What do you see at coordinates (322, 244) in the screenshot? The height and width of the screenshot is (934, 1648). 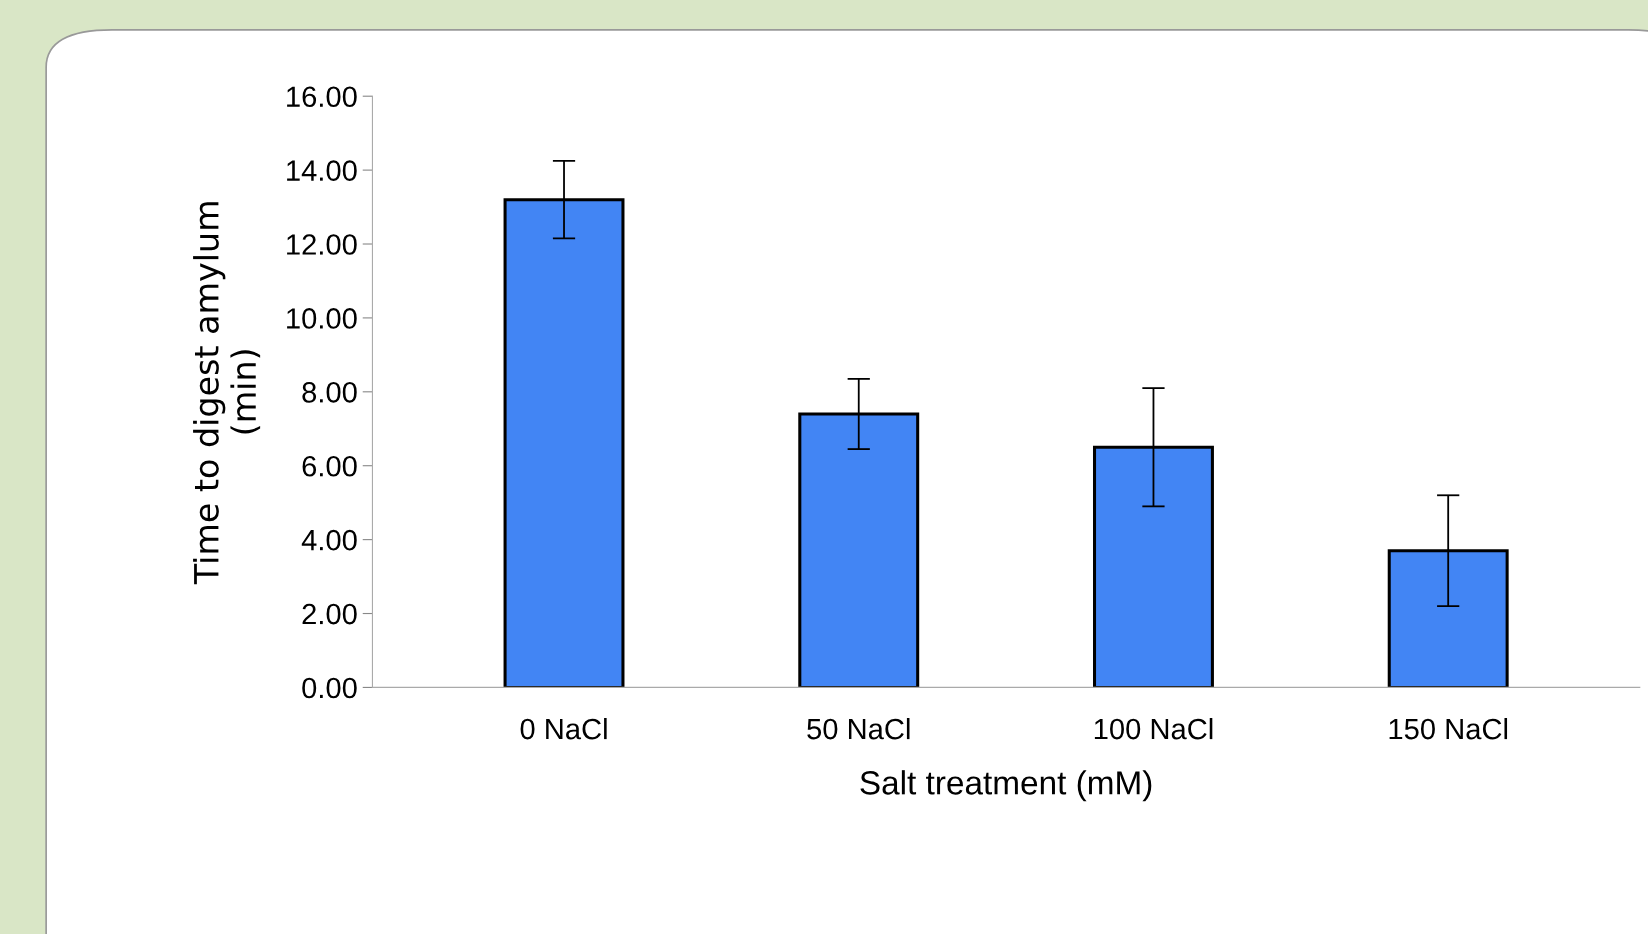 I see `y-tick-label: 12.00` at bounding box center [322, 244].